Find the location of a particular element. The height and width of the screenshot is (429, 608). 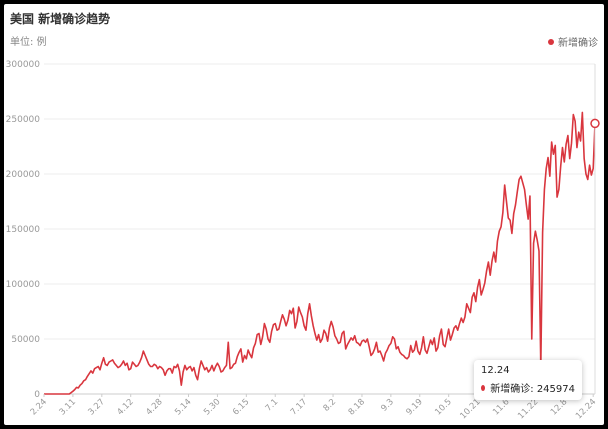

y-tick-label: 250000 is located at coordinates (23, 120).